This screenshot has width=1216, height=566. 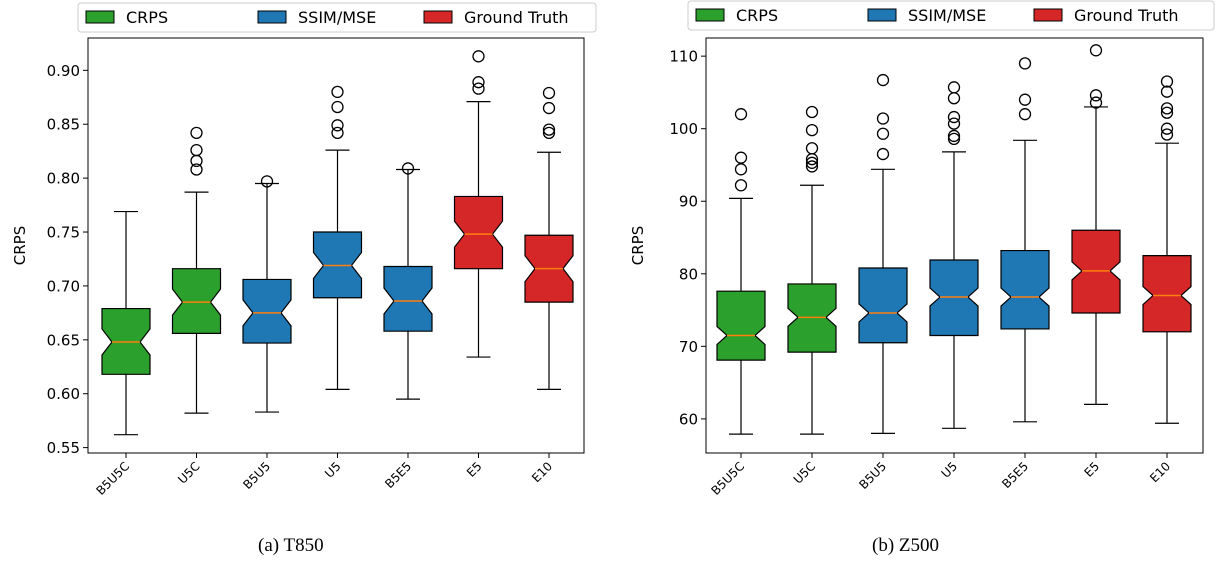 I want to click on box-U5, so click(x=337, y=238).